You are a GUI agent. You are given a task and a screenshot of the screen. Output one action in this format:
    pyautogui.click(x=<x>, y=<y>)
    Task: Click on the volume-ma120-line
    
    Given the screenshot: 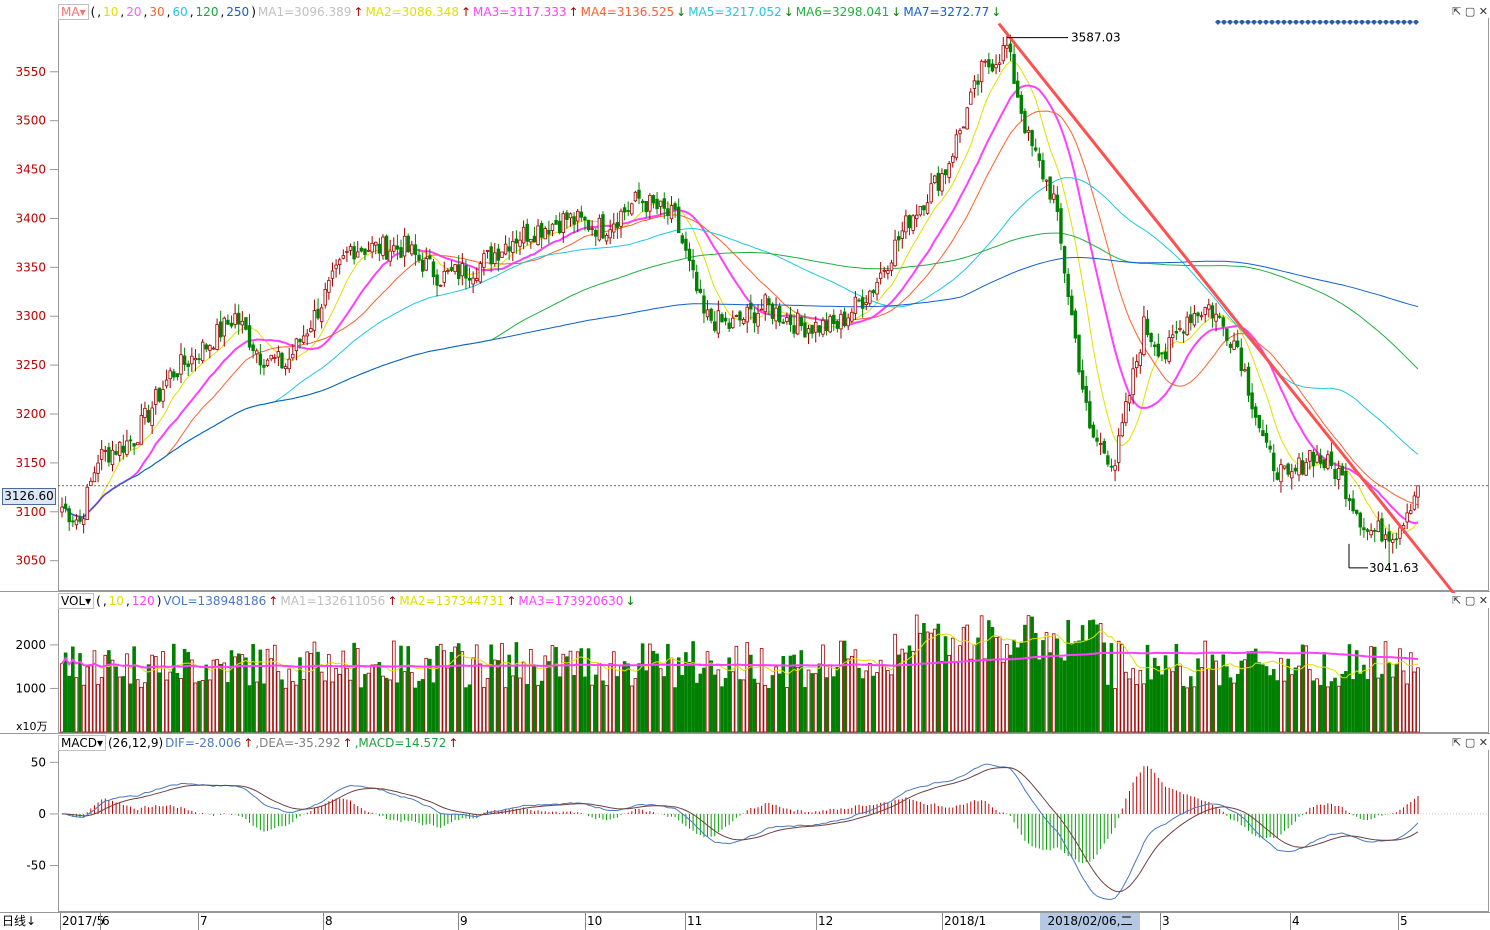 What is the action you would take?
    pyautogui.click(x=739, y=660)
    